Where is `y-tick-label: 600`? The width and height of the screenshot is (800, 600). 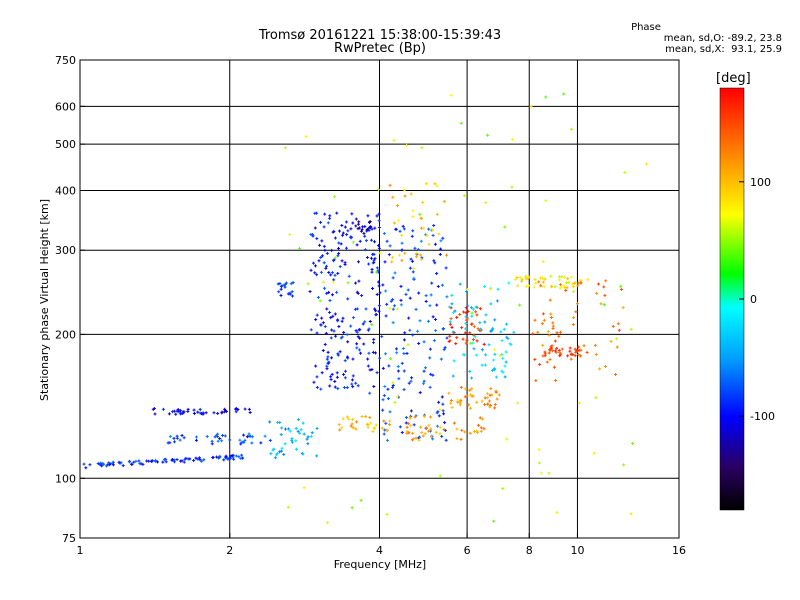
y-tick-label: 600 is located at coordinates (65, 106).